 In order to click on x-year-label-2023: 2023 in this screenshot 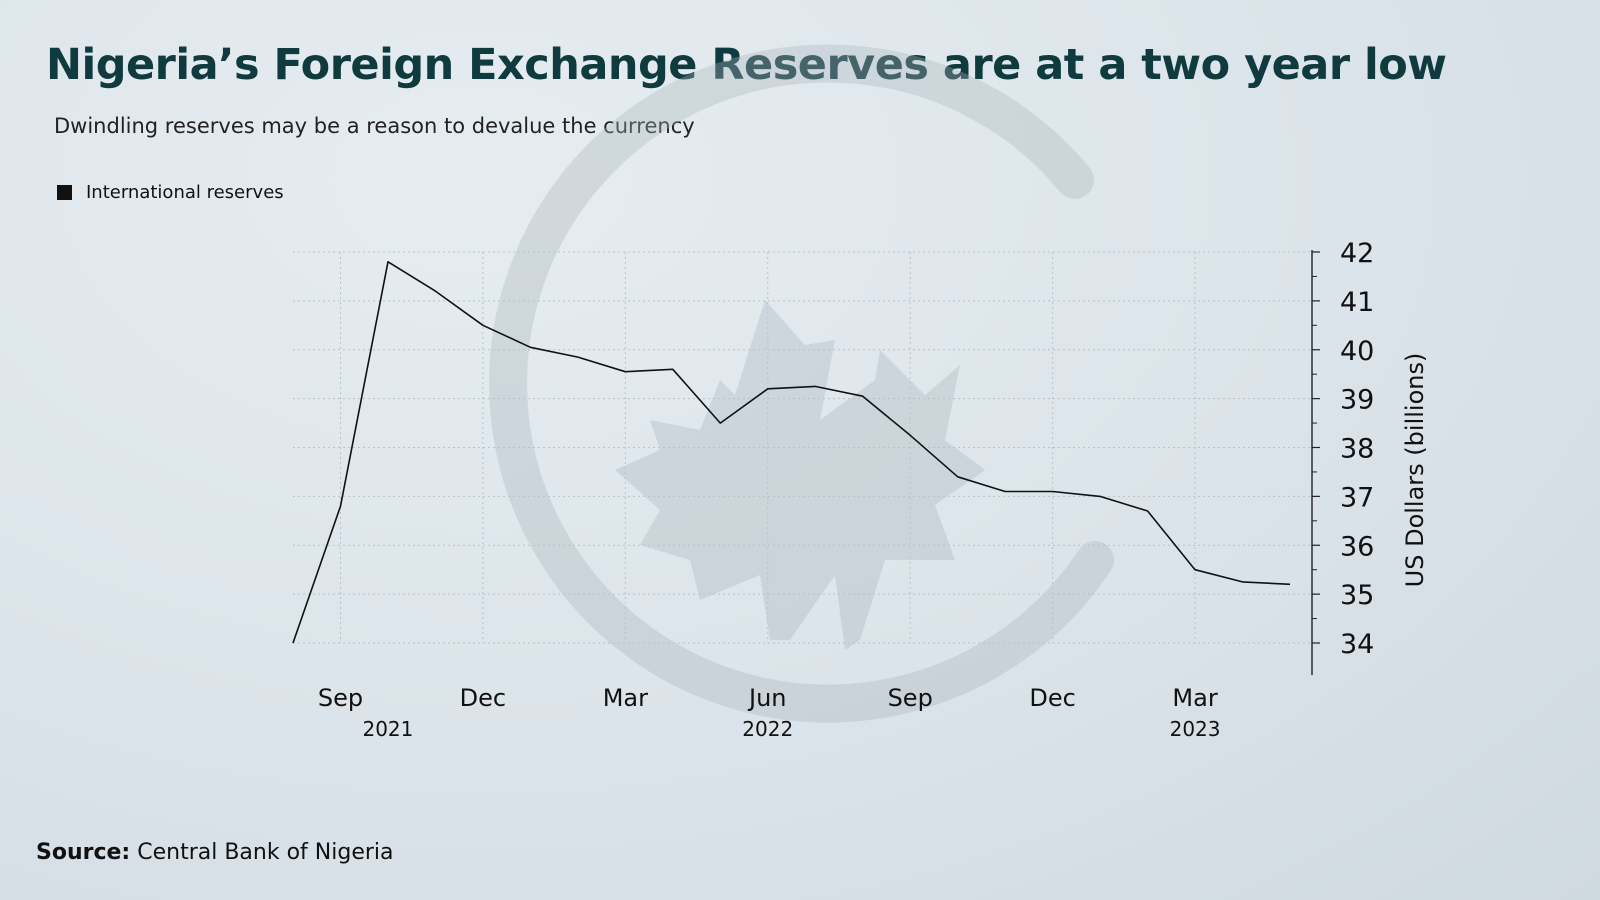, I will do `click(1195, 729)`.